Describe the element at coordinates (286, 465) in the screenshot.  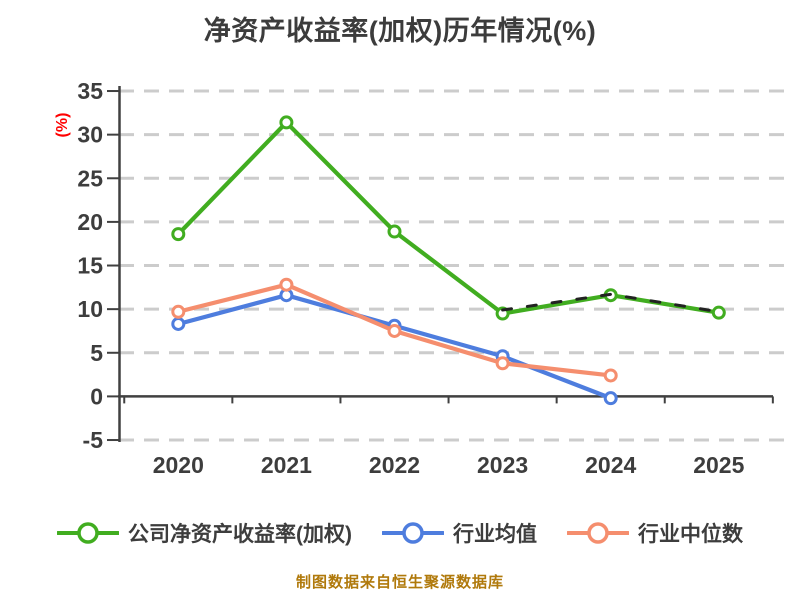
I see `svg-text: 2021` at that location.